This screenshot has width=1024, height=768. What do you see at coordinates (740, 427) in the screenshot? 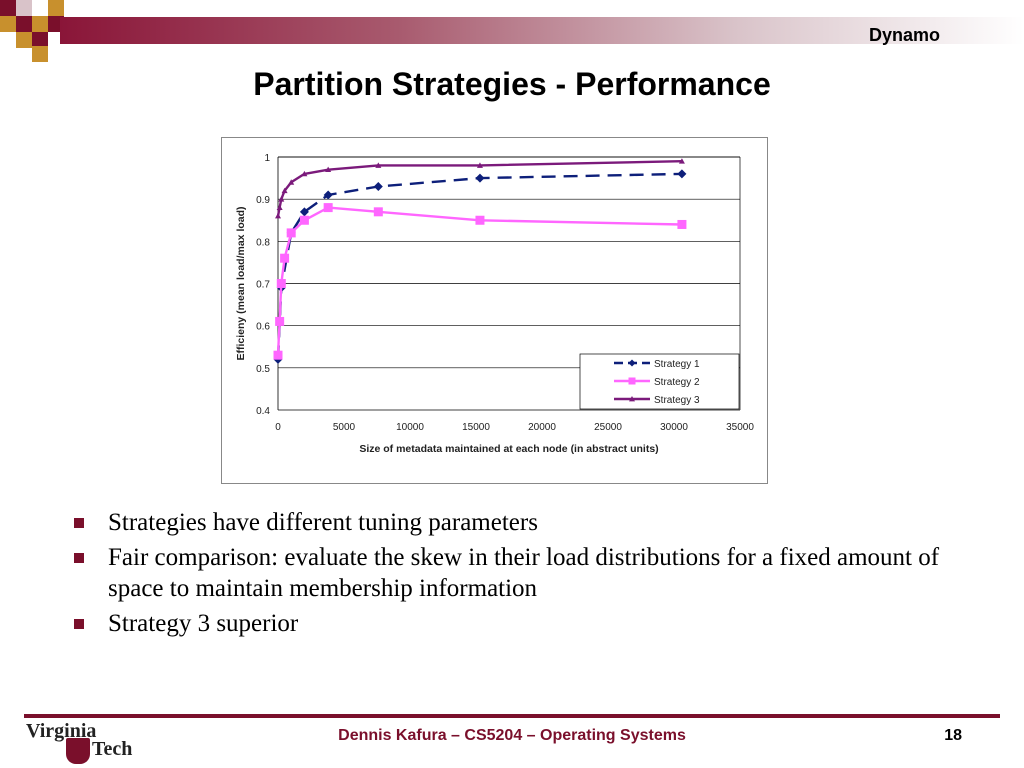
I see `x-tick-label: 35000` at bounding box center [740, 427].